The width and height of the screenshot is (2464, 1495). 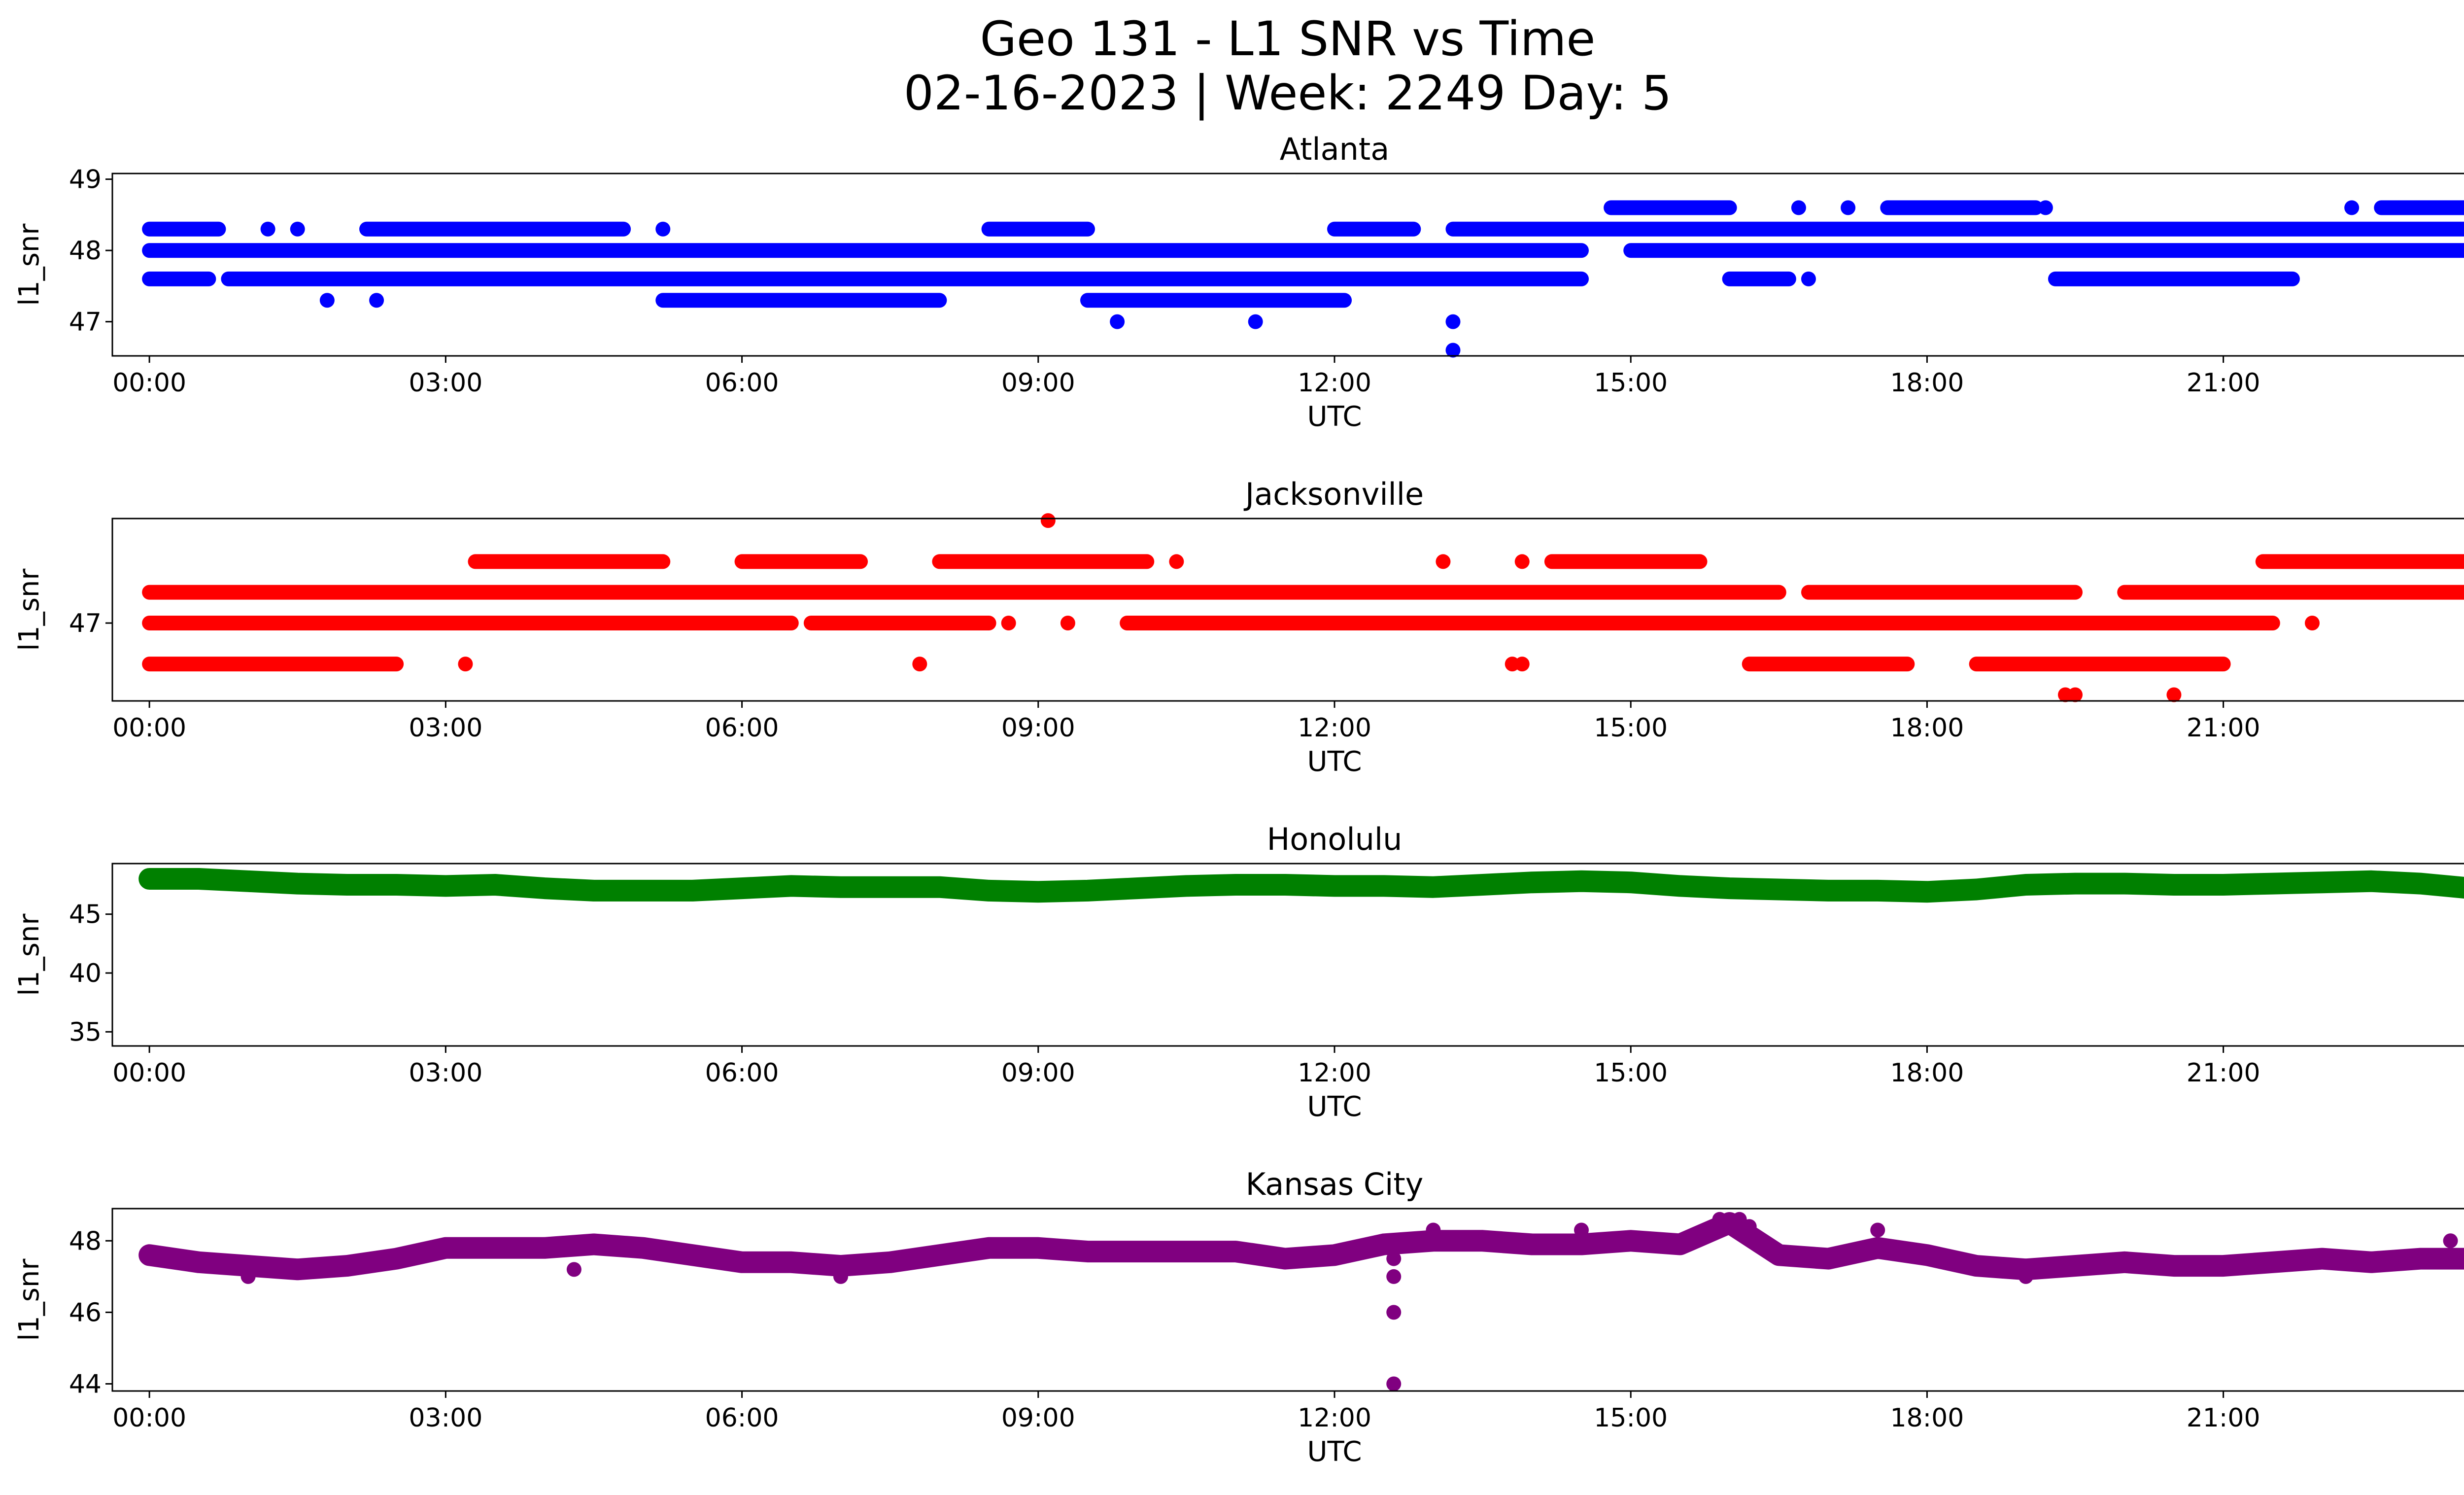 What do you see at coordinates (85, 915) in the screenshot?
I see `y-tick-label: 45` at bounding box center [85, 915].